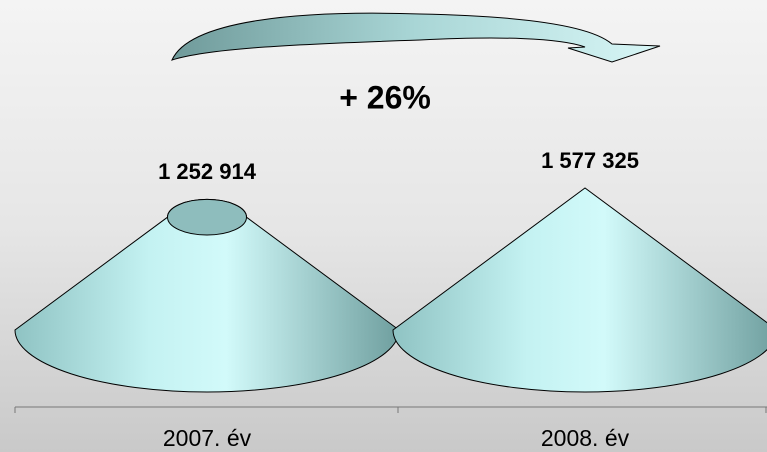 Image resolution: width=767 pixels, height=452 pixels. Describe the element at coordinates (207, 438) in the screenshot. I see `x-tick-label: 2007. év` at that location.